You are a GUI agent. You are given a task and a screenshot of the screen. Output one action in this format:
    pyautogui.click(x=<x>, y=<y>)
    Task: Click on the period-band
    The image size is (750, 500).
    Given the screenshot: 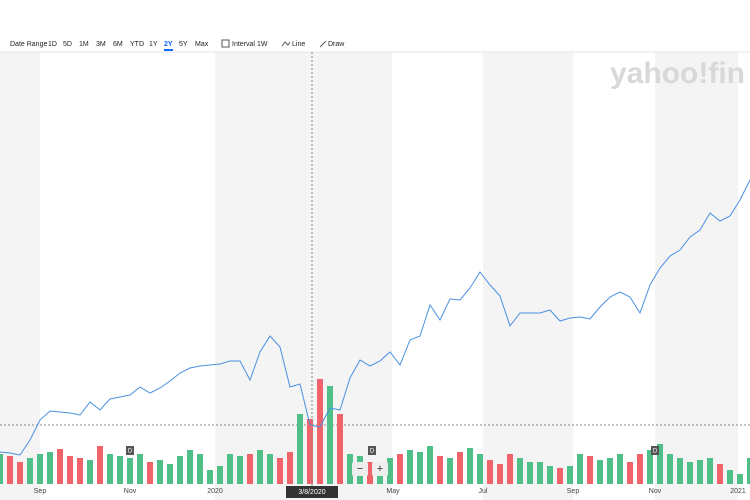 What is the action you would take?
    pyautogui.click(x=528, y=276)
    